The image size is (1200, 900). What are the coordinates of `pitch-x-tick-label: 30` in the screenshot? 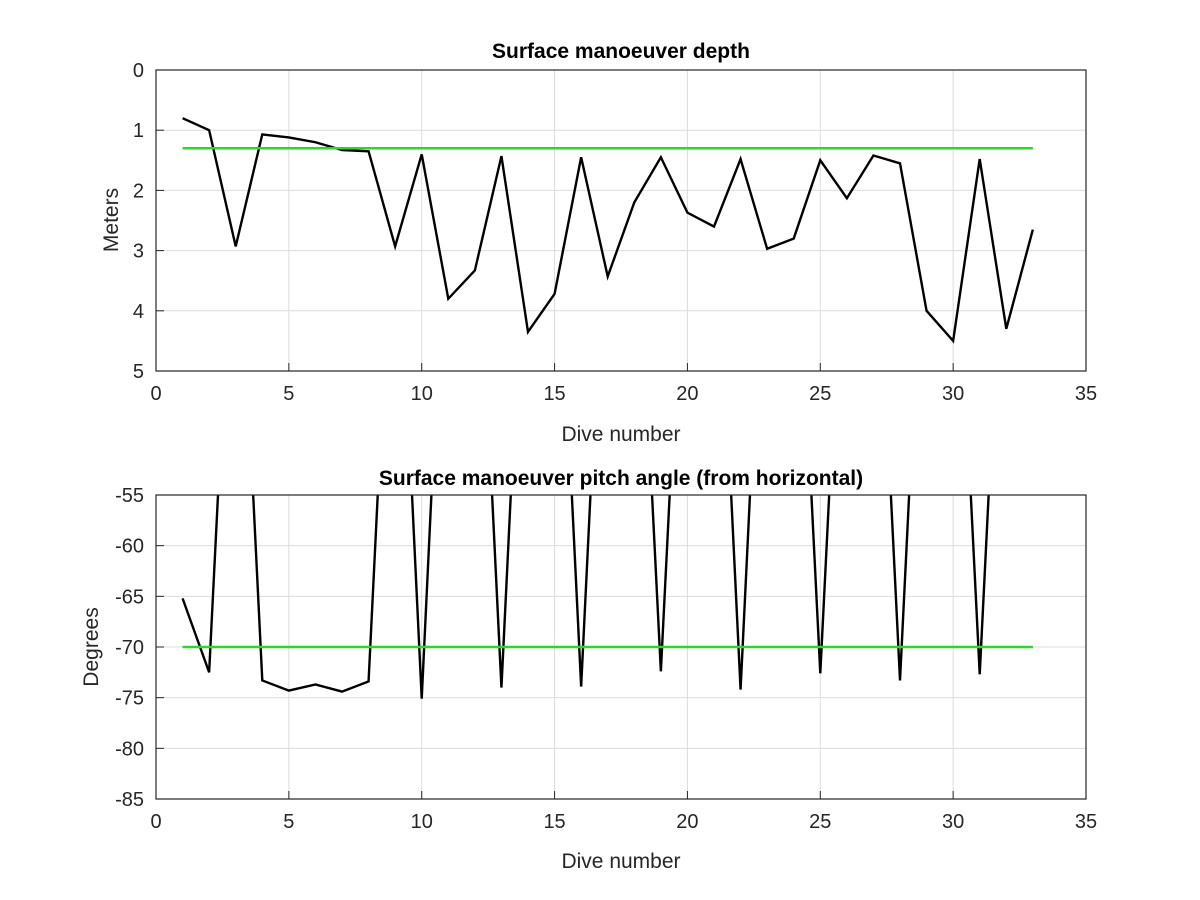 It's located at (953, 822).